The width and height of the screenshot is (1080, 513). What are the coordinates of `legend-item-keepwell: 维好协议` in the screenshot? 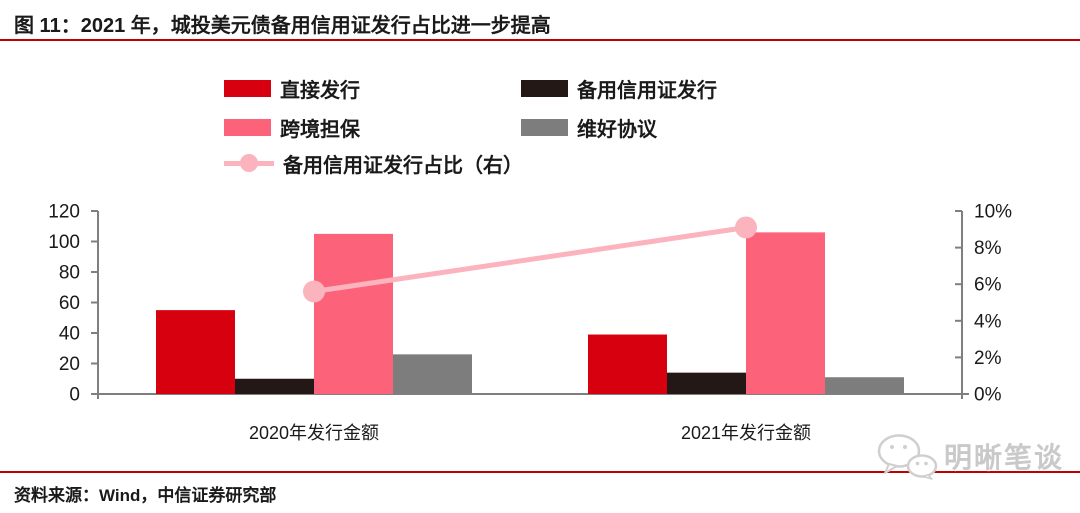 It's located at (589, 129).